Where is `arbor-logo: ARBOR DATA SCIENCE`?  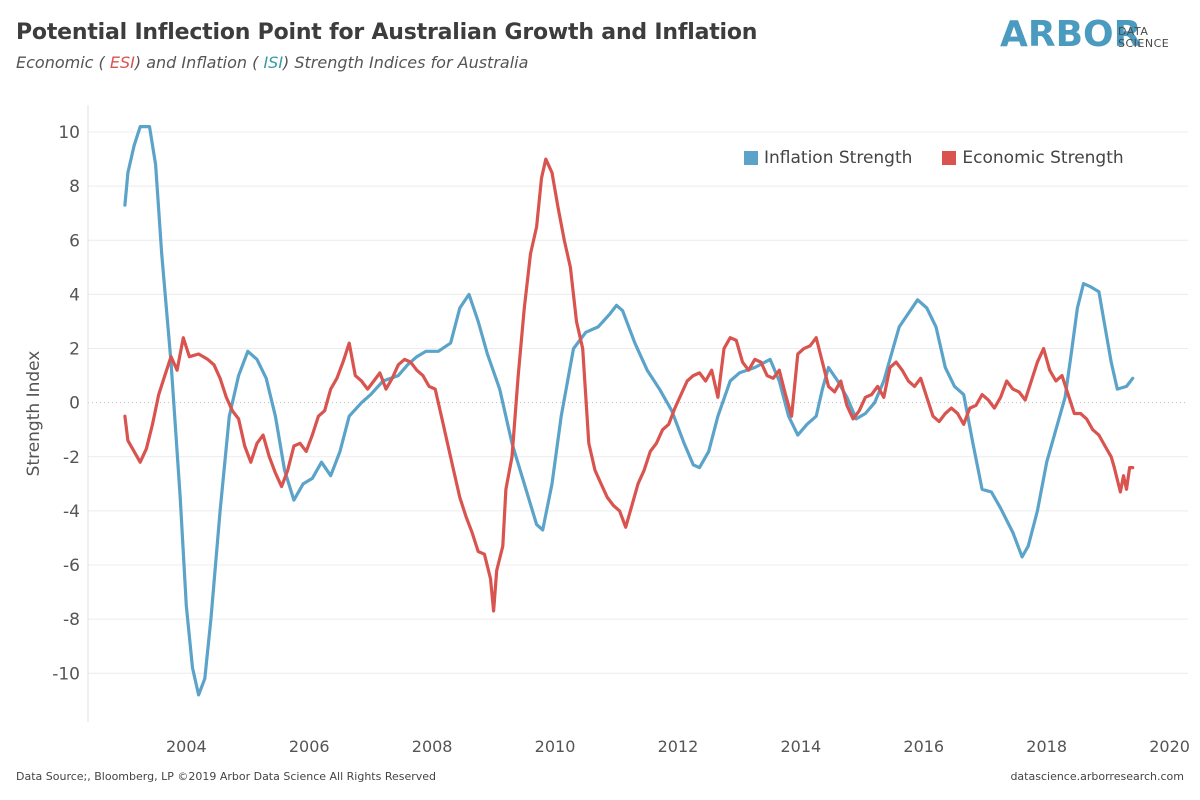 arbor-logo: ARBOR DATA SCIENCE is located at coordinates (1092, 36).